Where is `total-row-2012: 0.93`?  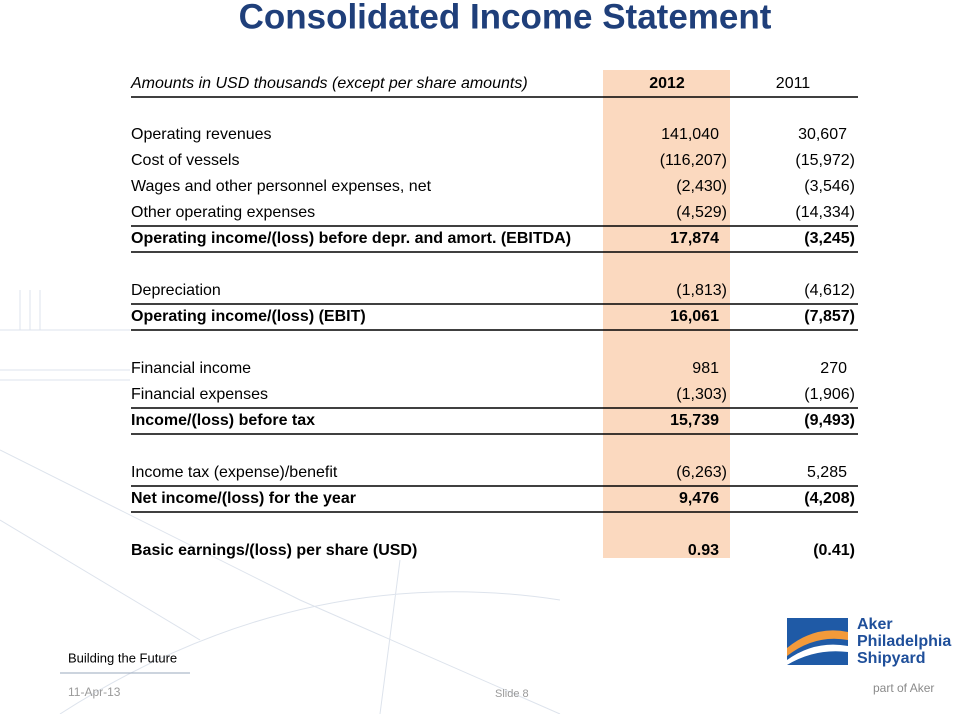
total-row-2012: 0.93 is located at coordinates (703, 550).